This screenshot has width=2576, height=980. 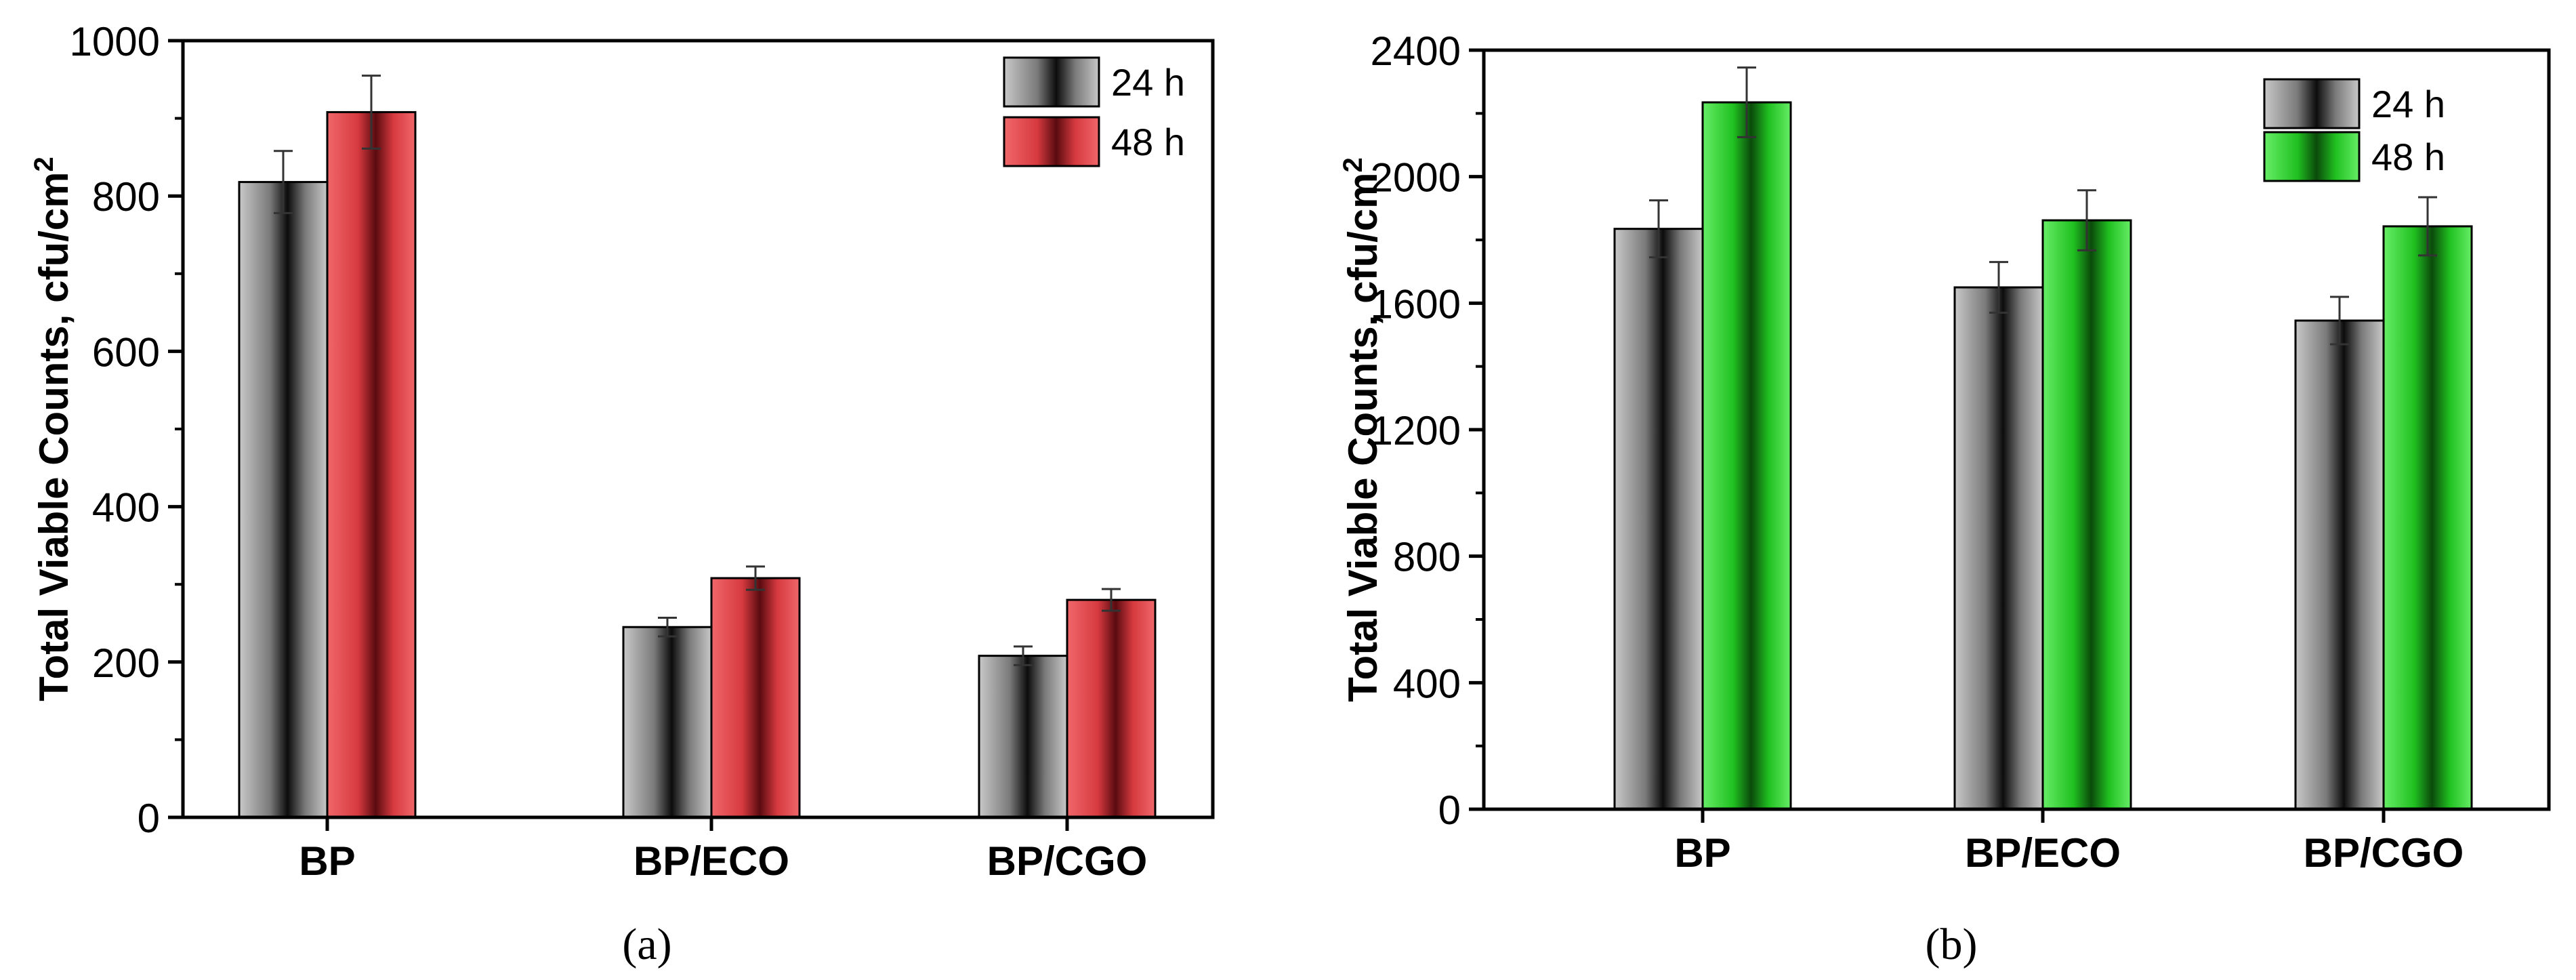 What do you see at coordinates (2354, 130) in the screenshot?
I see `legend-b: 24 h 48 h` at bounding box center [2354, 130].